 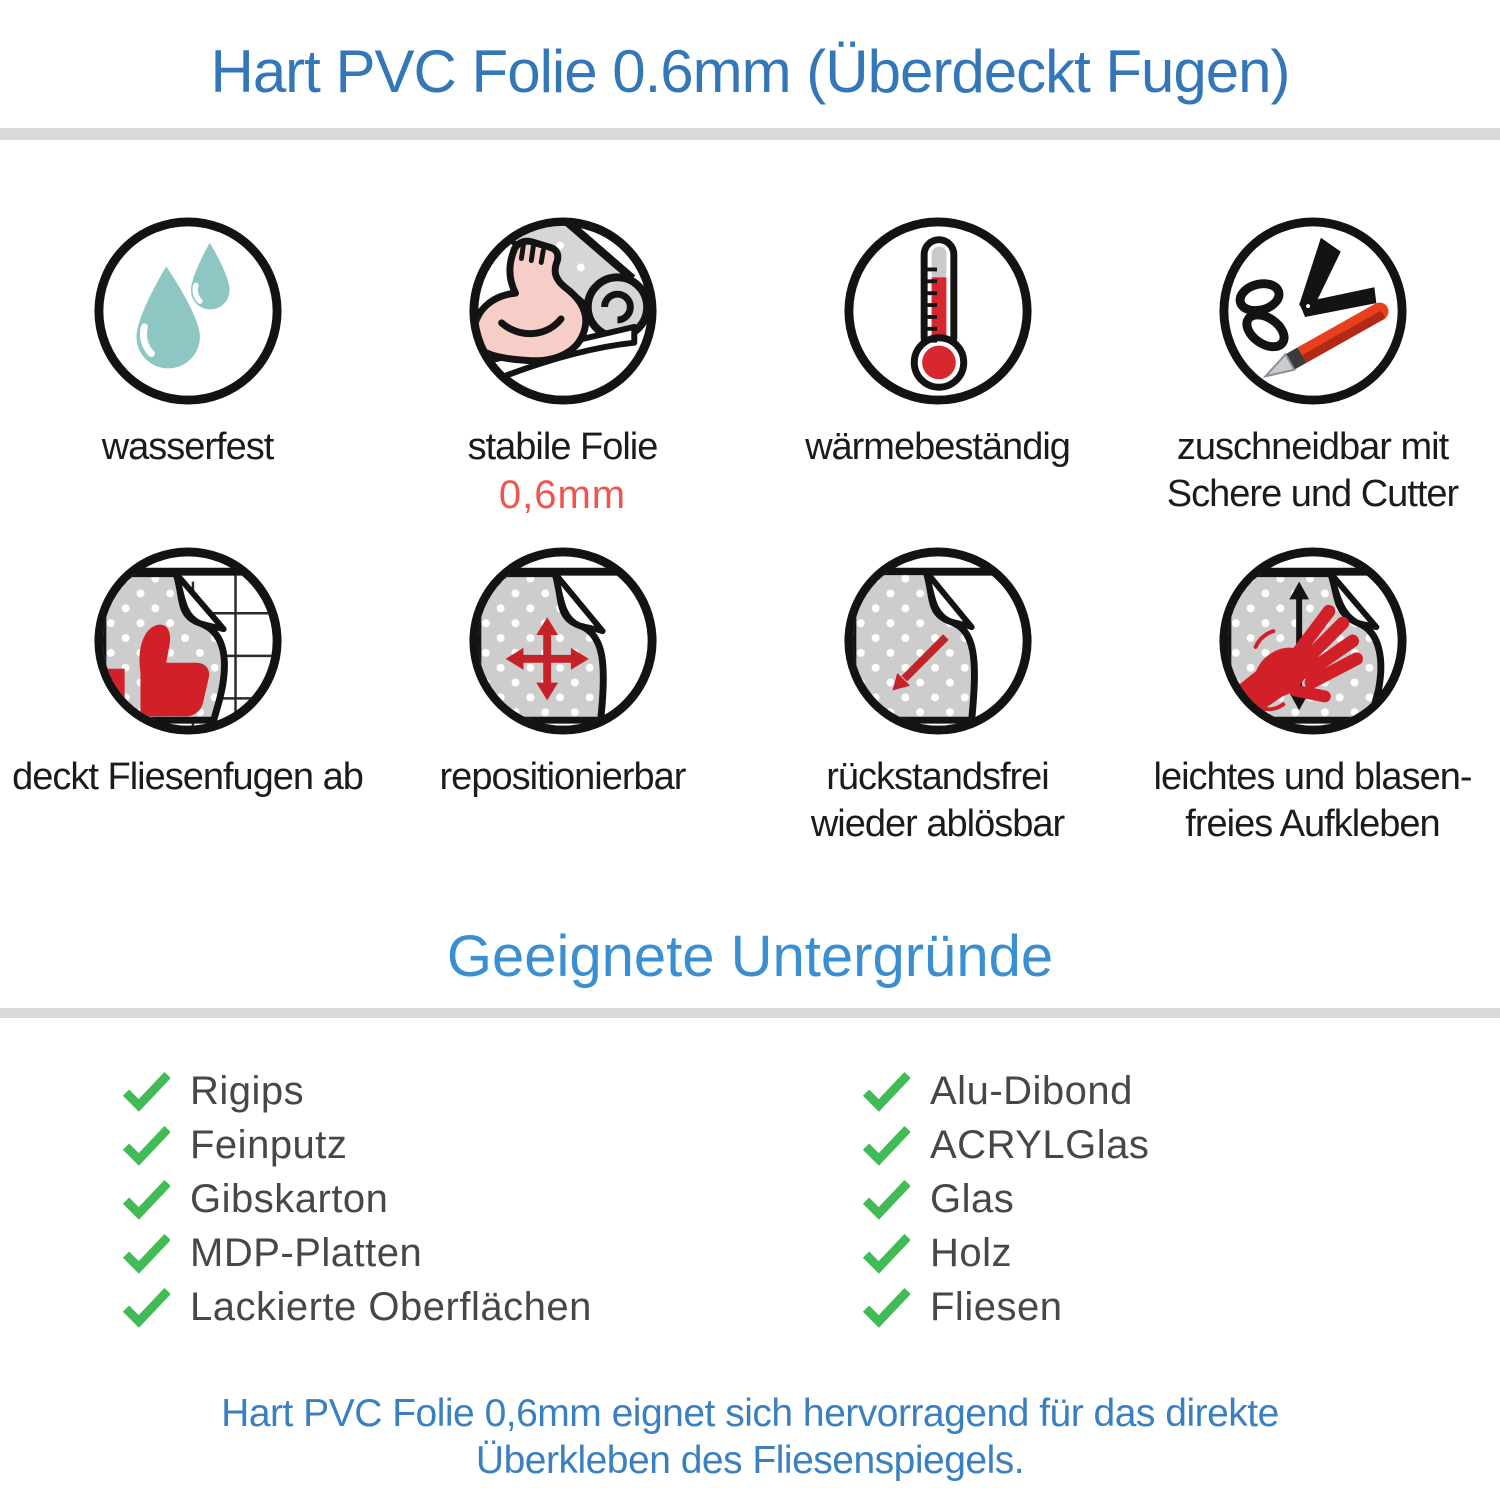 What do you see at coordinates (188, 777) in the screenshot?
I see `feature-label: deckt Fliesenfugen ab` at bounding box center [188, 777].